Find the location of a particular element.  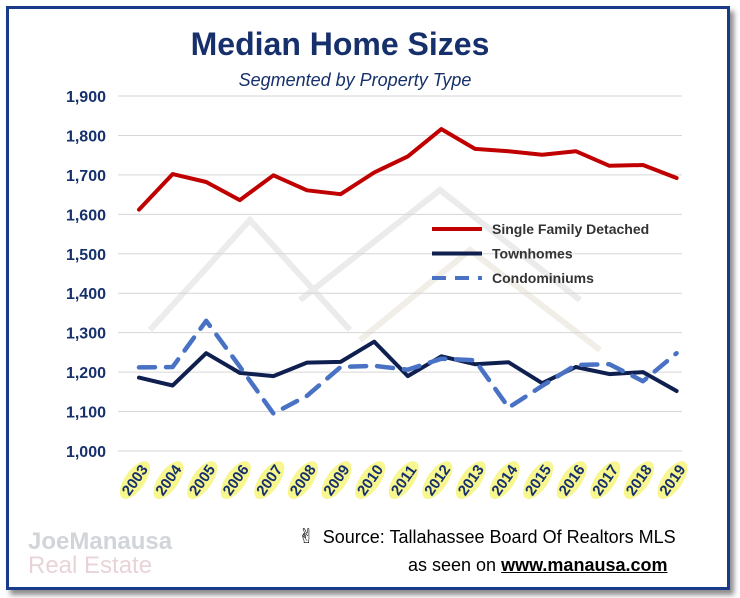

x-tick-label: 2003 is located at coordinates (135, 480).